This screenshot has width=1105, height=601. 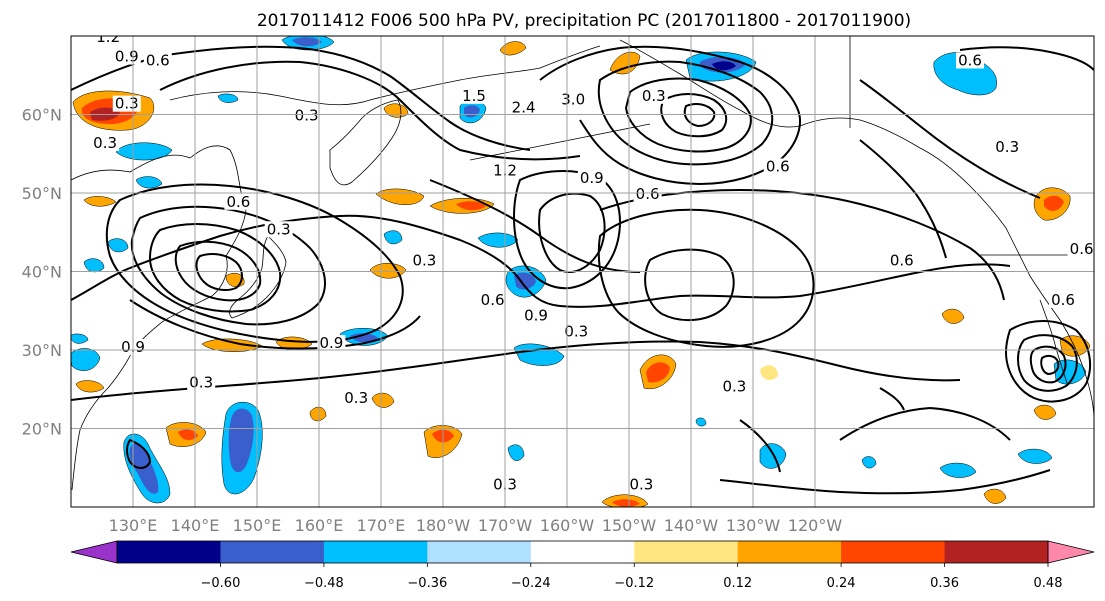 I want to click on lat-tick-label: 30°N, so click(x=42, y=350).